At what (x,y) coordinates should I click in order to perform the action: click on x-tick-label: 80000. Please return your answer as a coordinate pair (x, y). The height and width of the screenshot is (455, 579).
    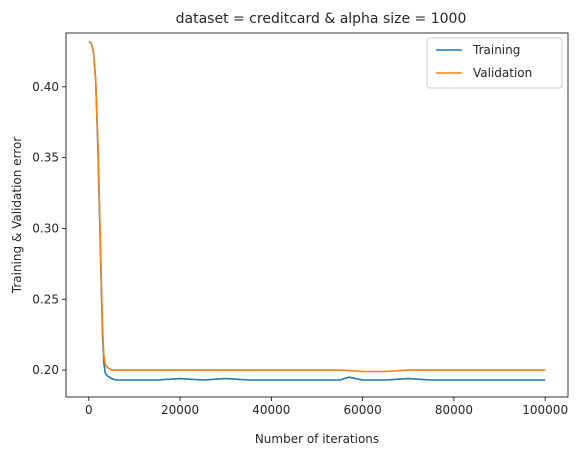
    Looking at the image, I should click on (454, 410).